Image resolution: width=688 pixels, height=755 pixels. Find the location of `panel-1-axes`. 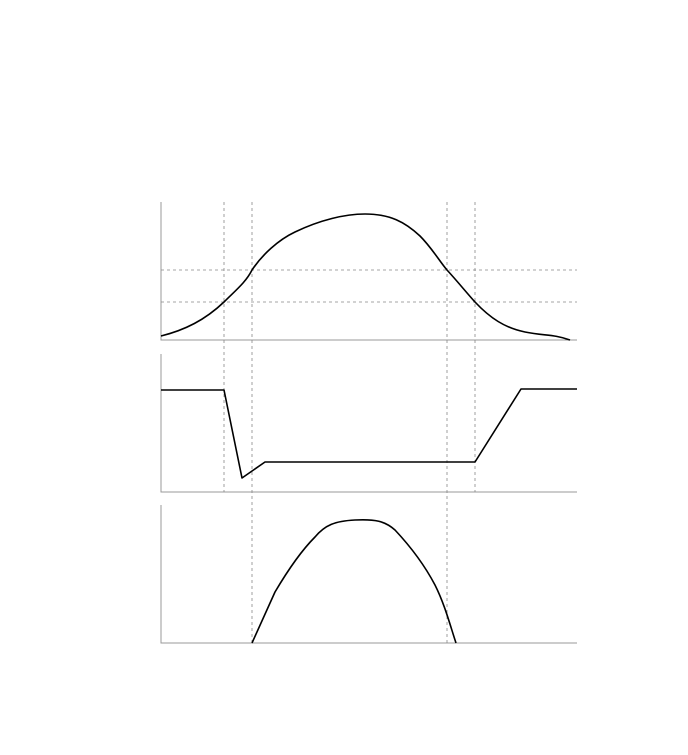

panel-1-axes is located at coordinates (368, 271).